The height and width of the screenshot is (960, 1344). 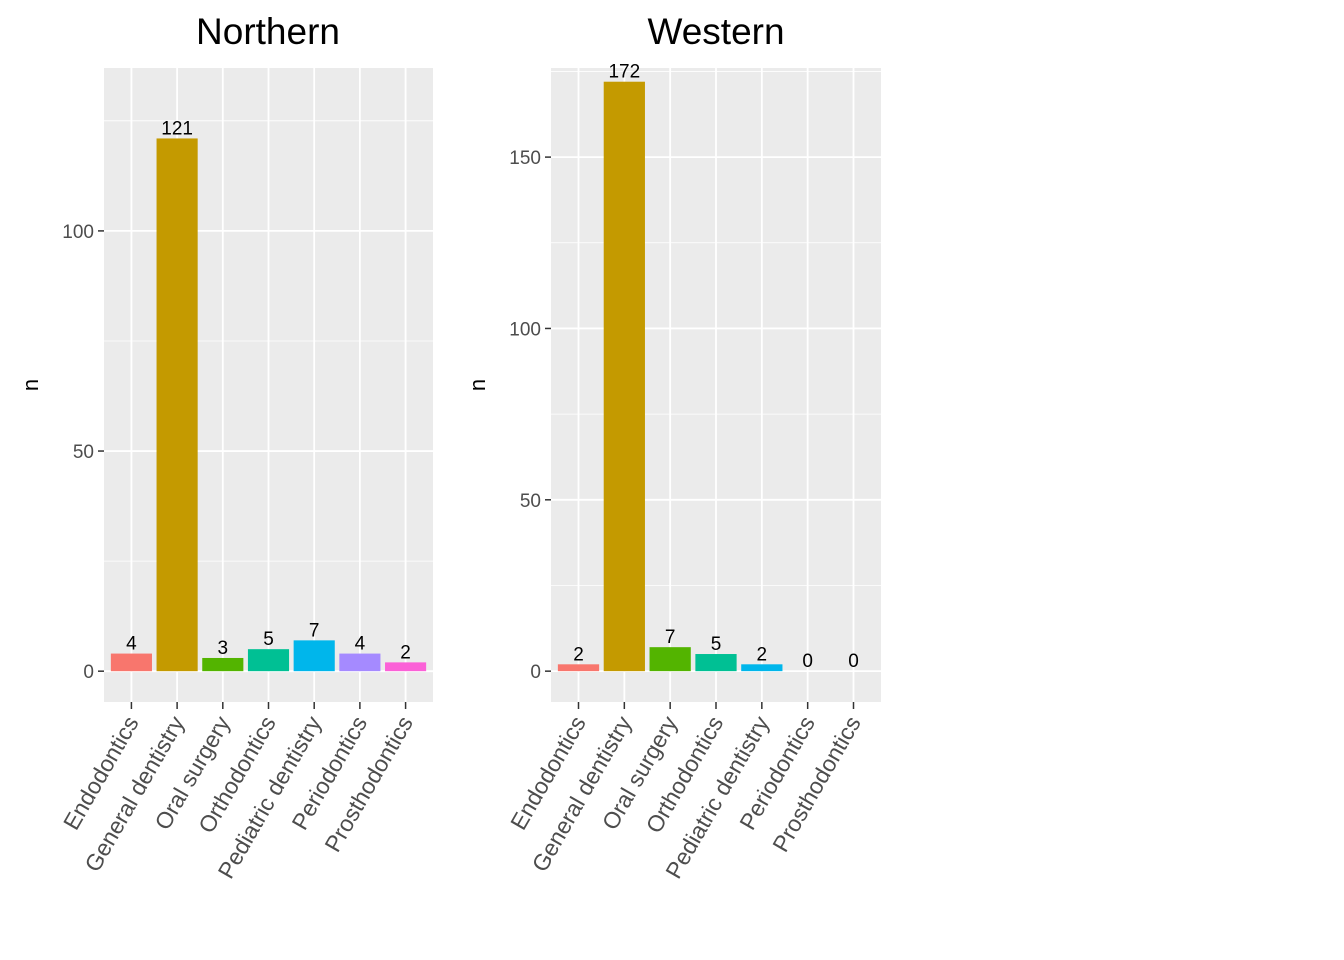 What do you see at coordinates (715, 31) in the screenshot?
I see `panel-title: Western` at bounding box center [715, 31].